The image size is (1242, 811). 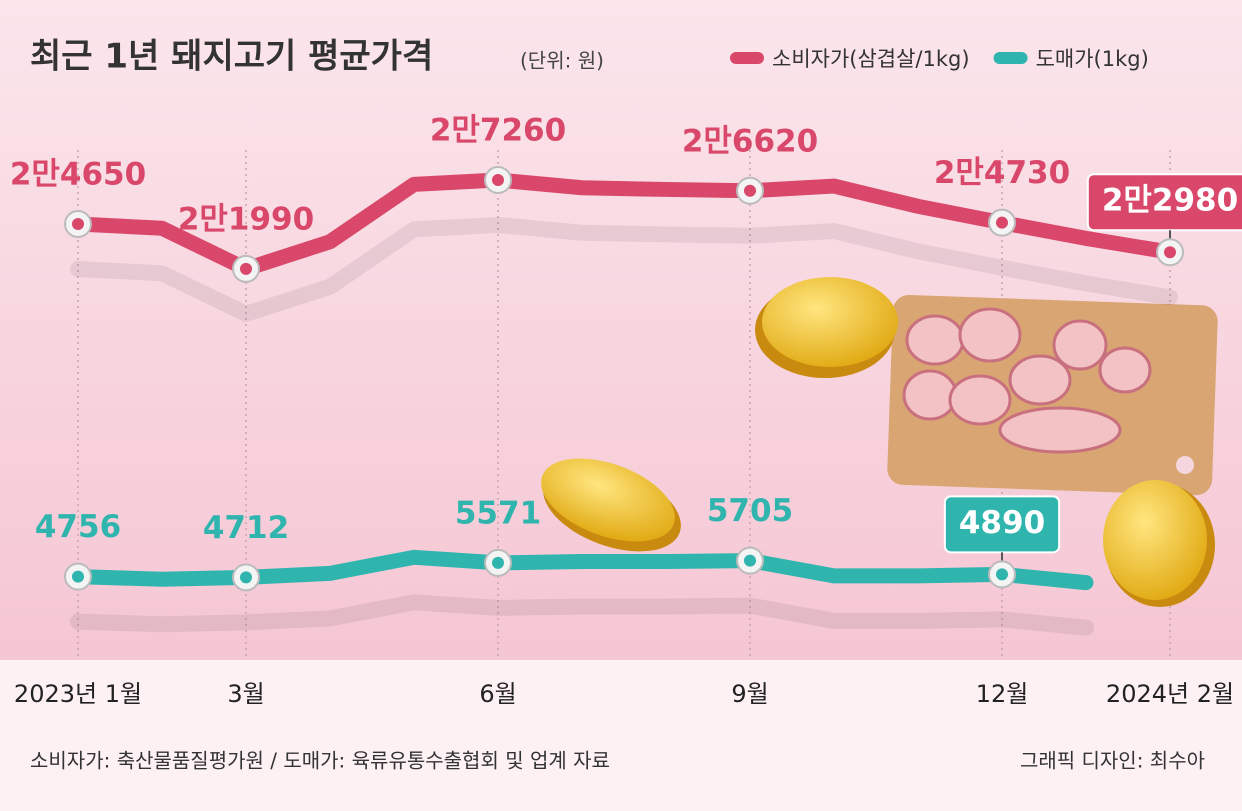 I want to click on legend-label: 도매가(1kg), so click(x=1092, y=59).